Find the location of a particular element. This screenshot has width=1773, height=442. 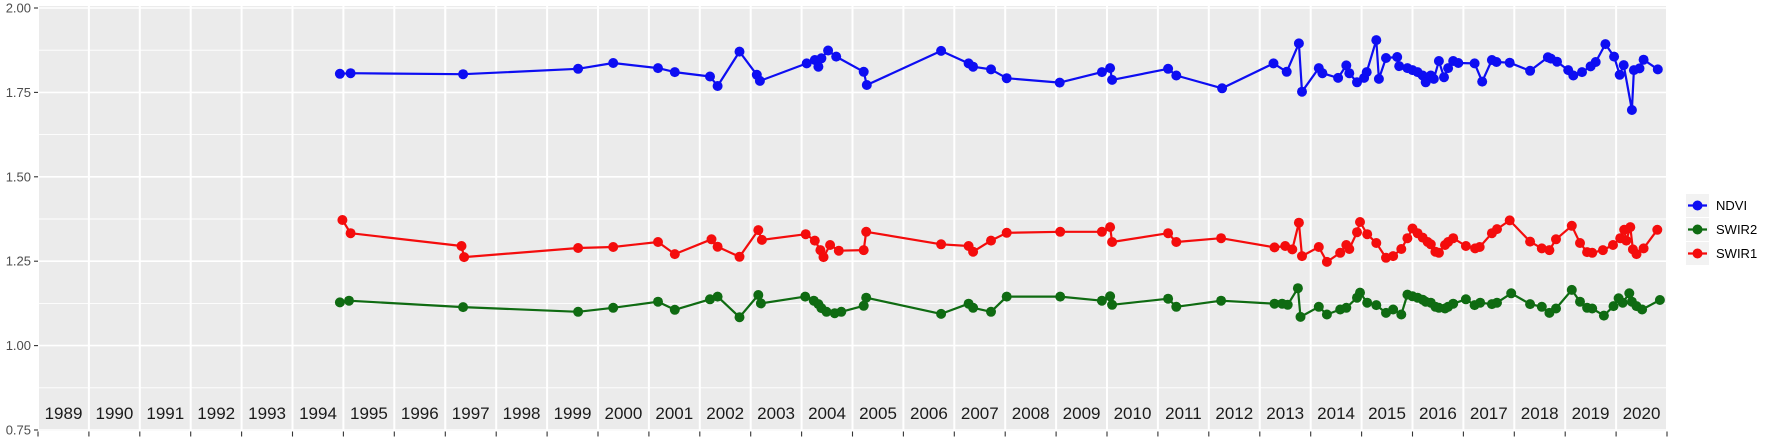

year-label-2015: 2015 is located at coordinates (1387, 413).